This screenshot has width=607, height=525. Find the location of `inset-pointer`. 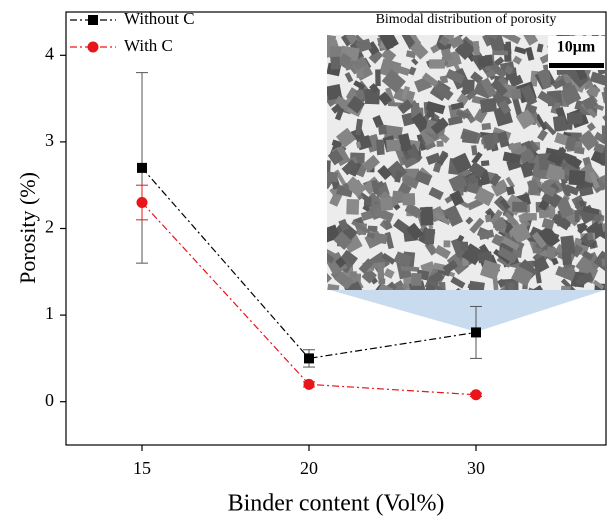

inset-pointer is located at coordinates (467, 310).